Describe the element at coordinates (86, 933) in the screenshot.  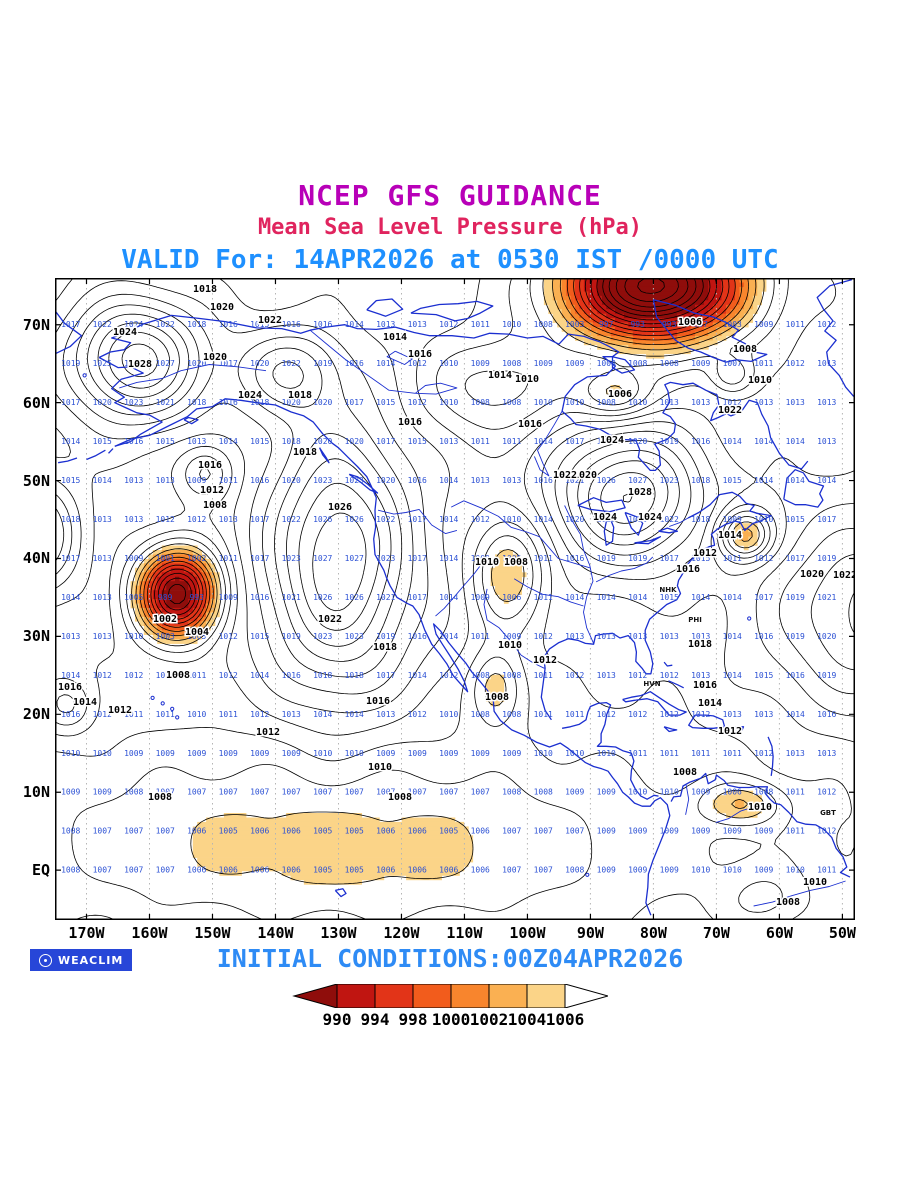
I see `x-axis-label: 170W` at that location.